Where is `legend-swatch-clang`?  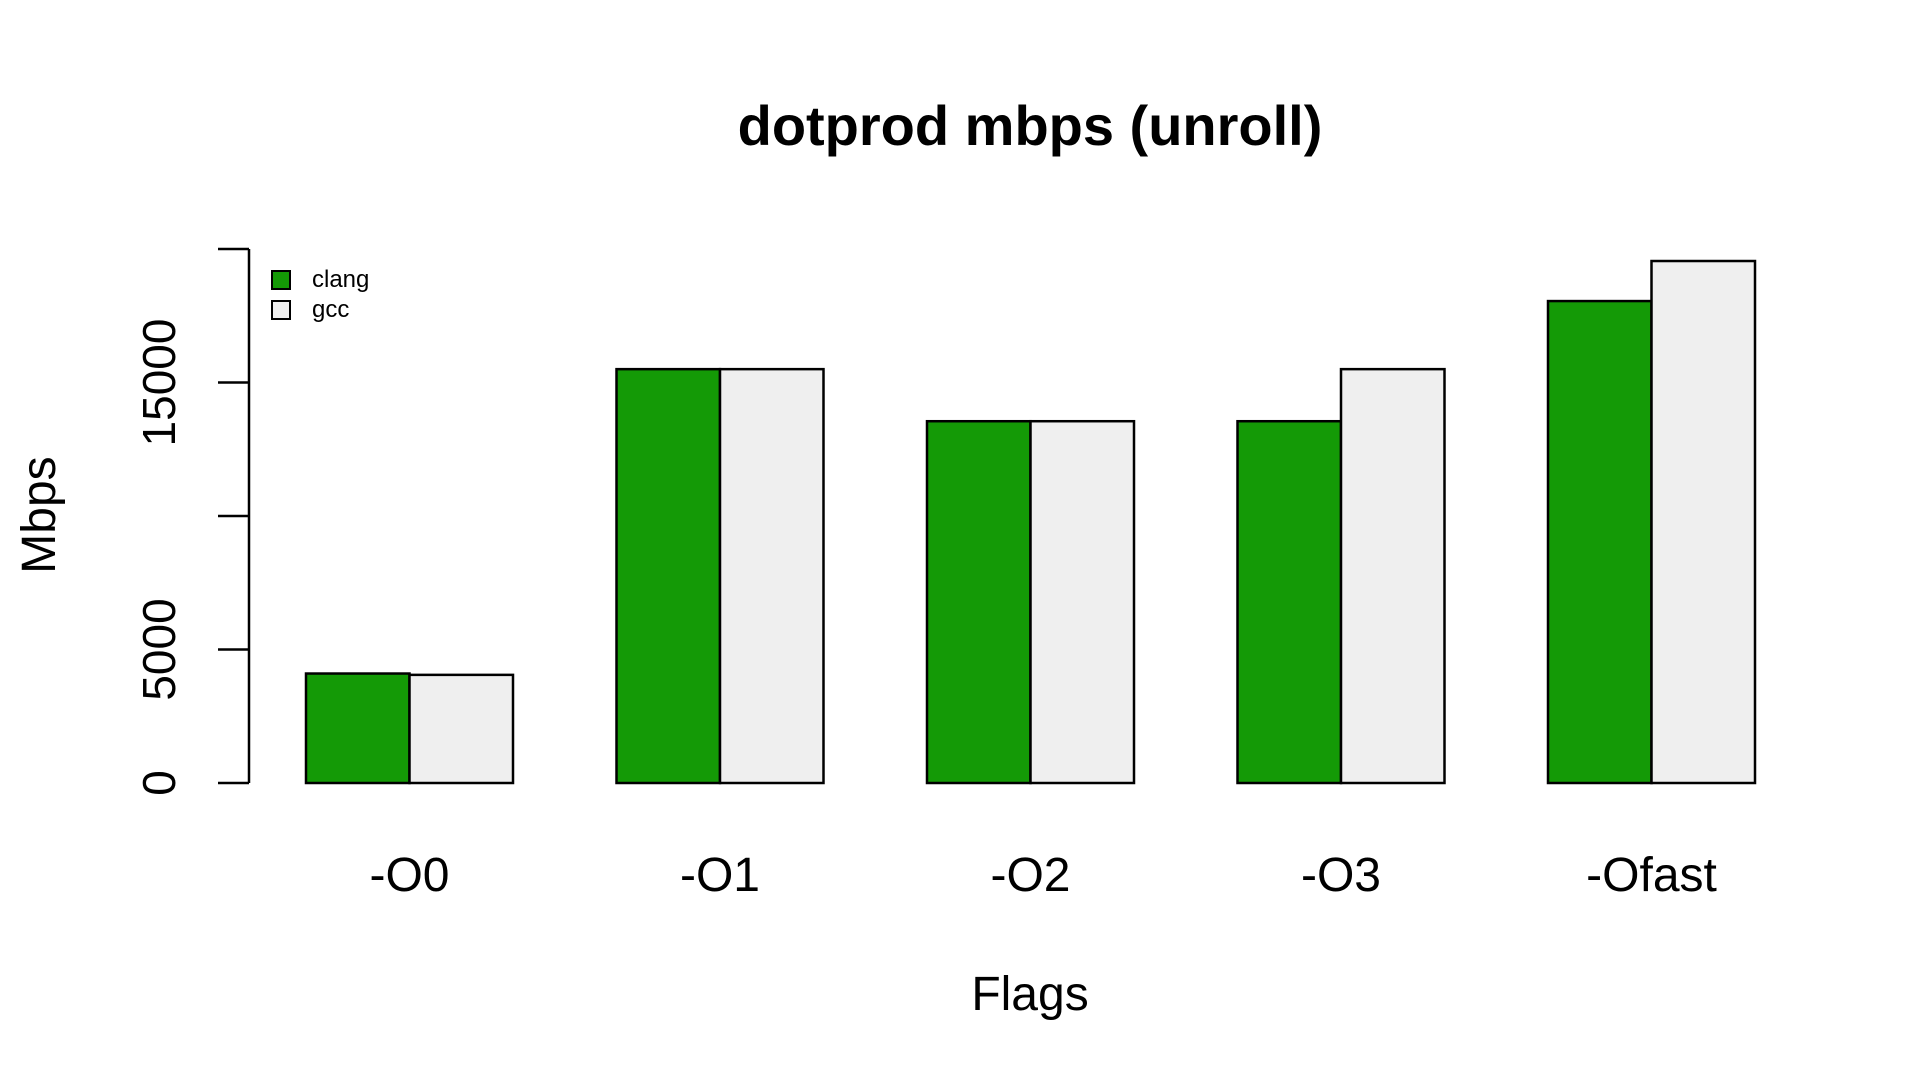 legend-swatch-clang is located at coordinates (281, 280).